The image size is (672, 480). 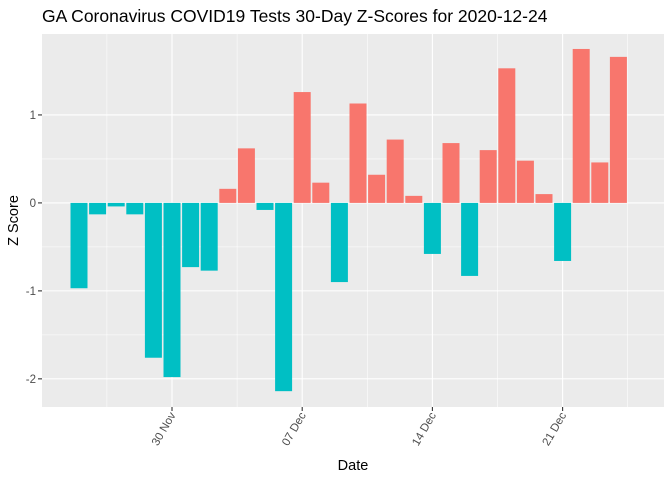 I want to click on y-tick-label: -1, so click(x=31, y=292).